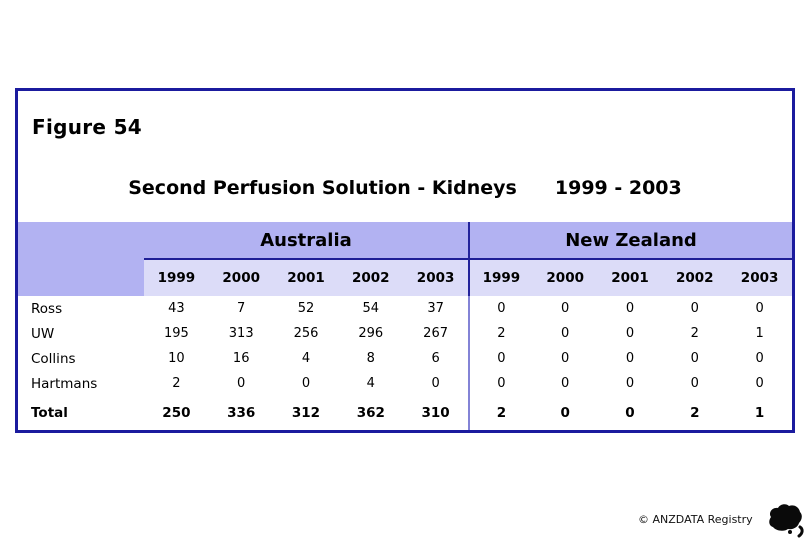 This screenshot has height=540, width=810. I want to click on year-header-spacer-cell, so click(81, 277).